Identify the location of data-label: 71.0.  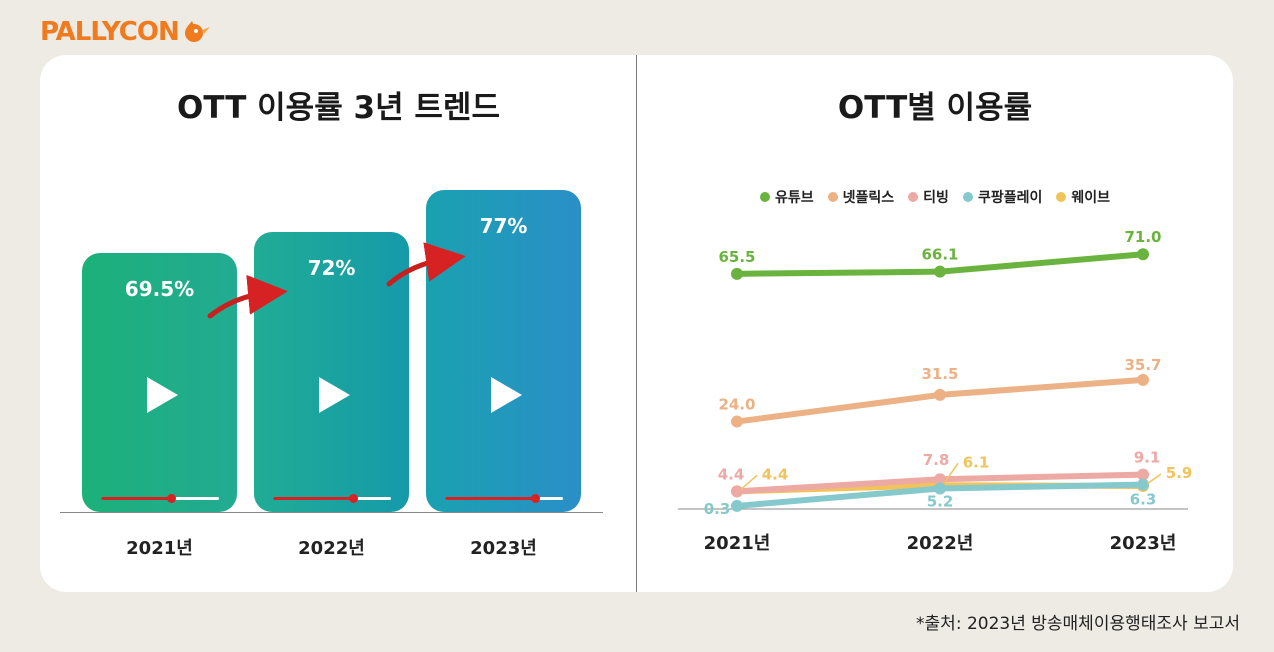
(1142, 237).